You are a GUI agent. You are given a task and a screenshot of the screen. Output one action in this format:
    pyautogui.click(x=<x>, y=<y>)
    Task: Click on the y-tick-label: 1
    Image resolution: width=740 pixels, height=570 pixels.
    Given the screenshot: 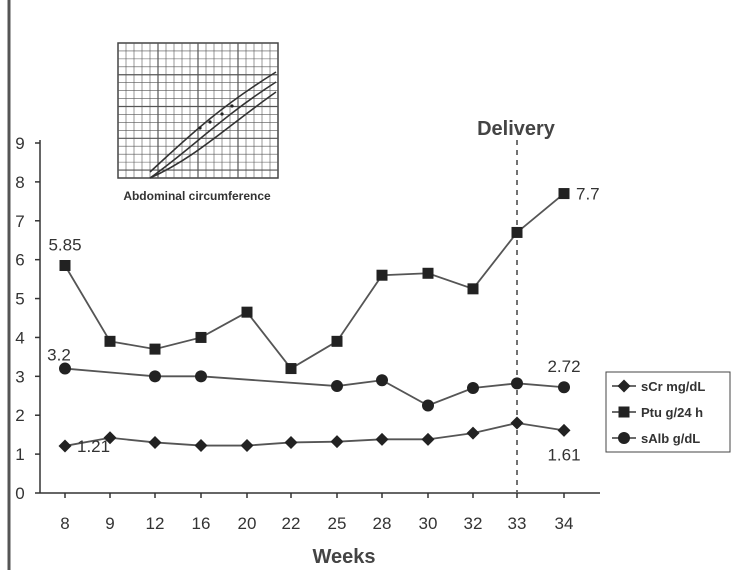 What is the action you would take?
    pyautogui.click(x=19, y=454)
    